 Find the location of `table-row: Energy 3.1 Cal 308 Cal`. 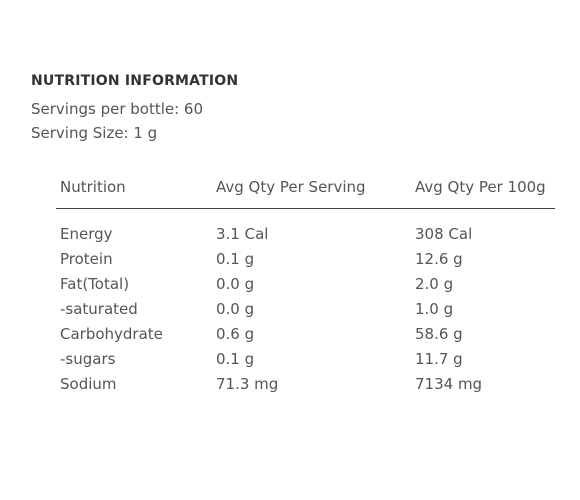

table-row: Energy 3.1 Cal 308 Cal is located at coordinates (305, 228).